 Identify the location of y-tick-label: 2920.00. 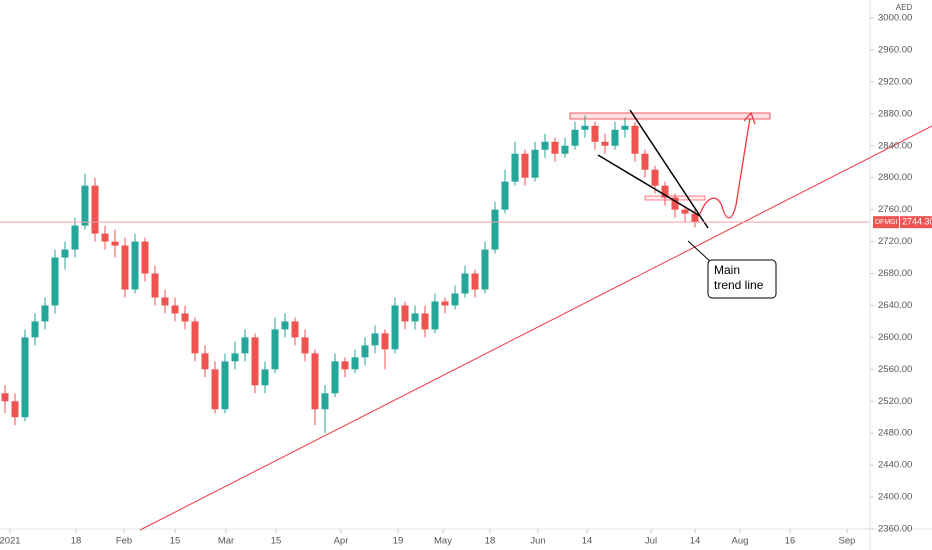
(895, 81).